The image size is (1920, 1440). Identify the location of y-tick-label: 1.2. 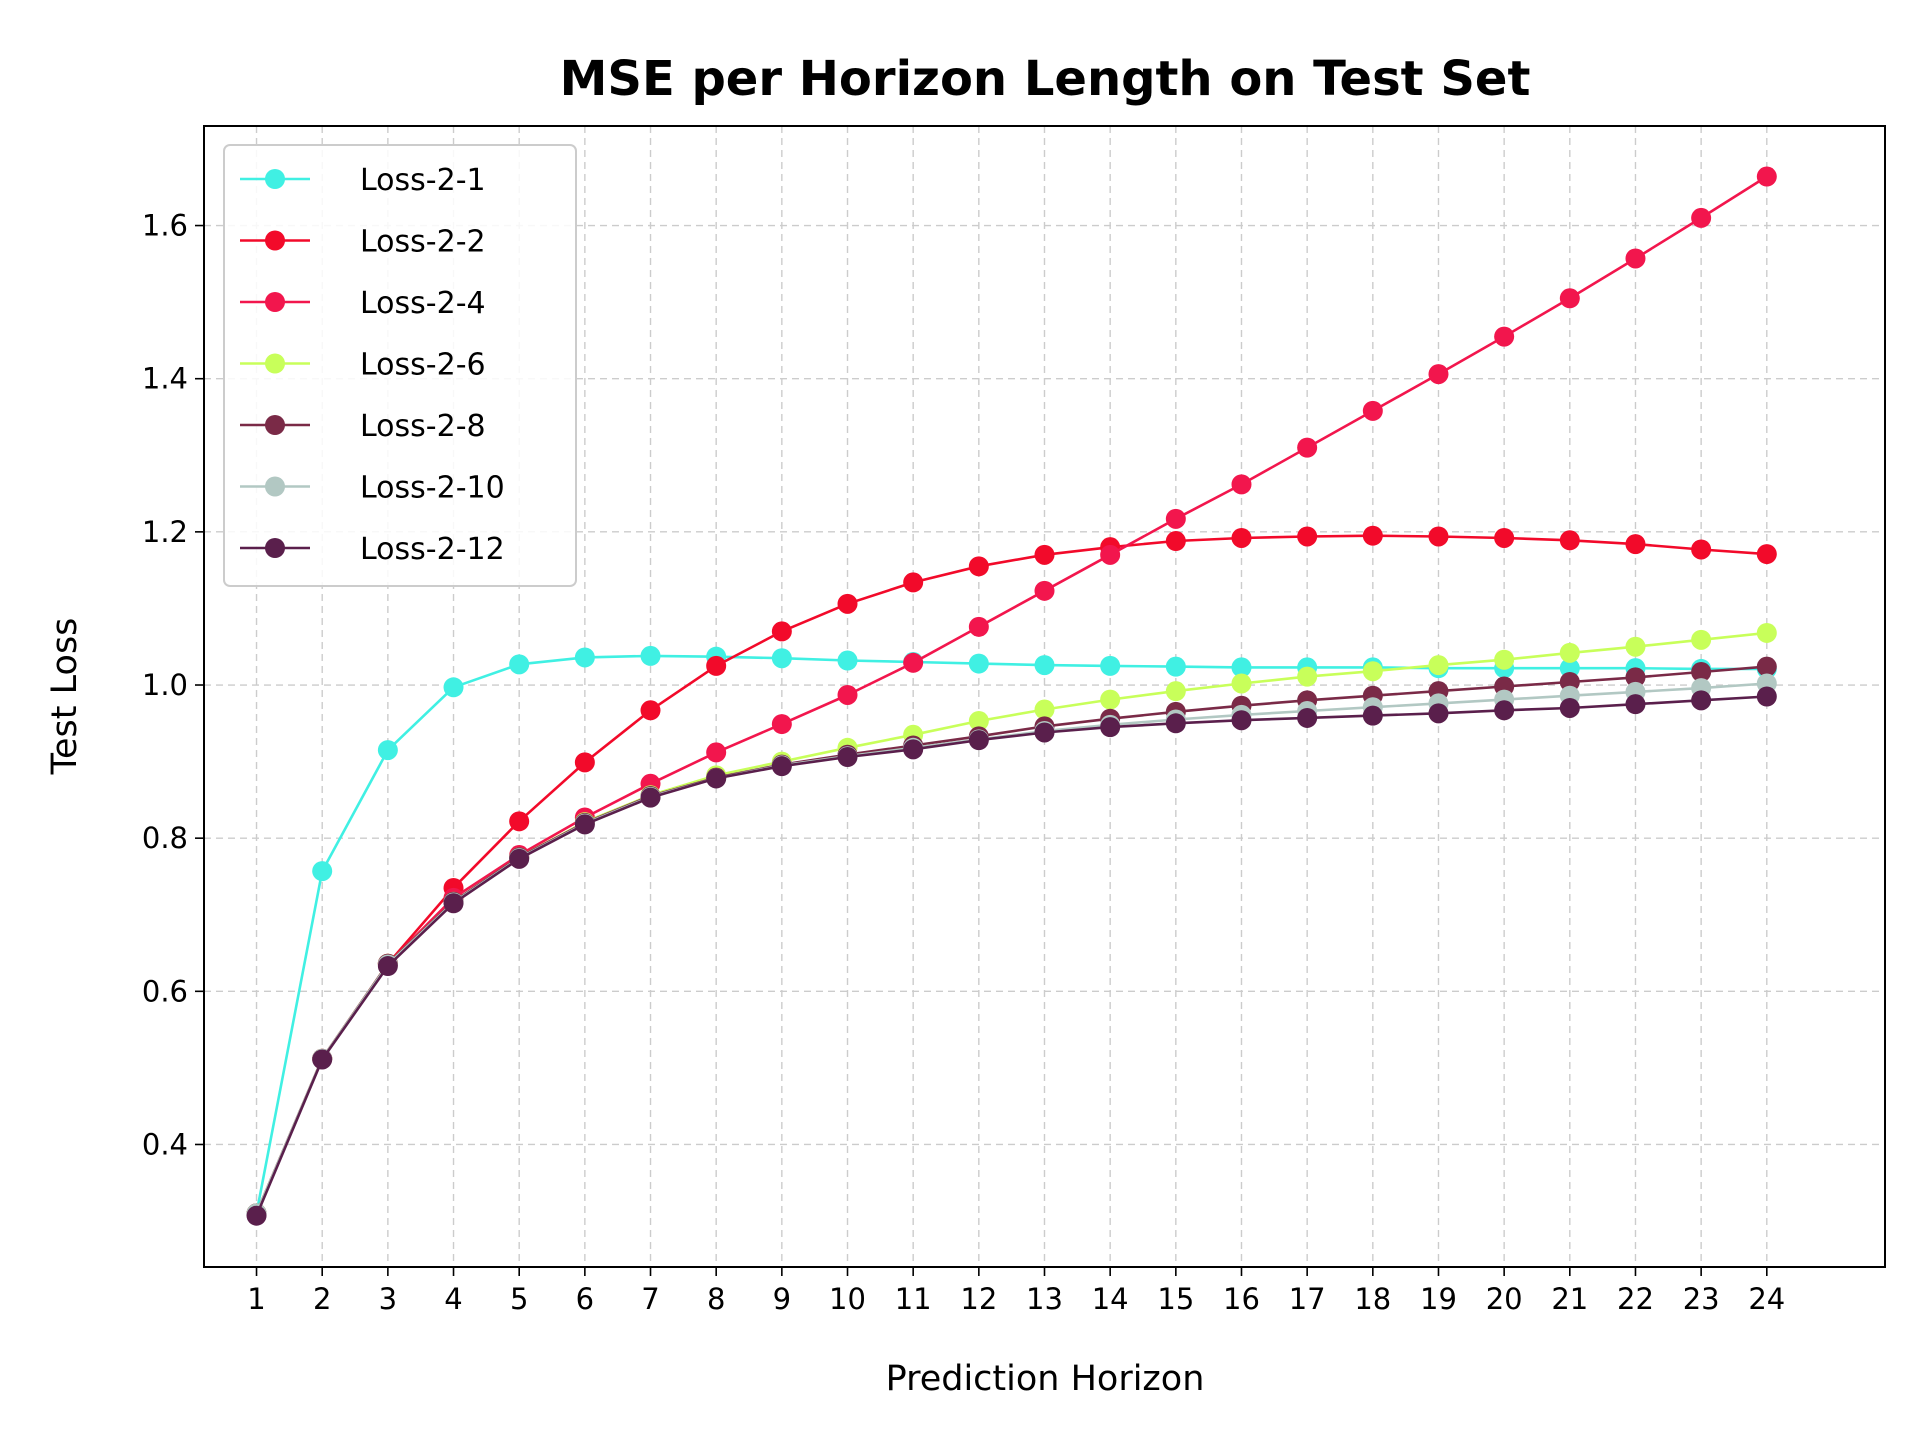
(165, 532).